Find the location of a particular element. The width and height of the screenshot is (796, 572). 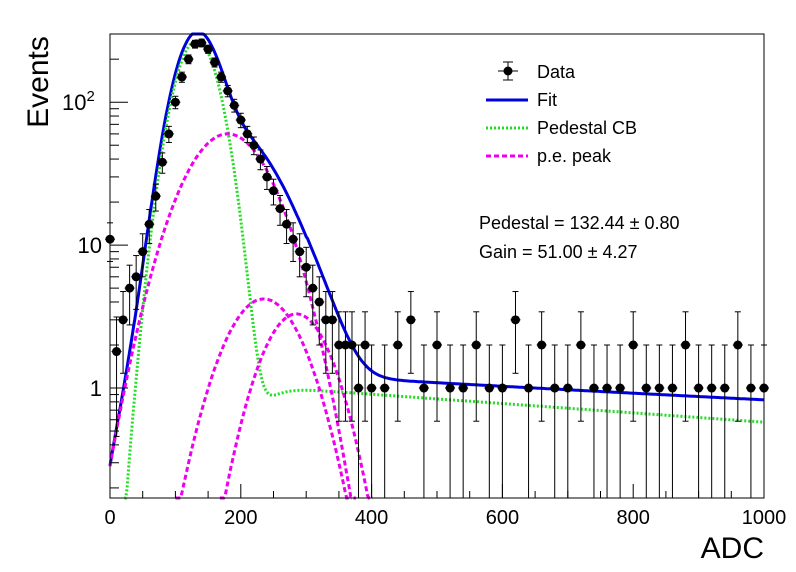

legend-label-fit: Fit is located at coordinates (547, 100).